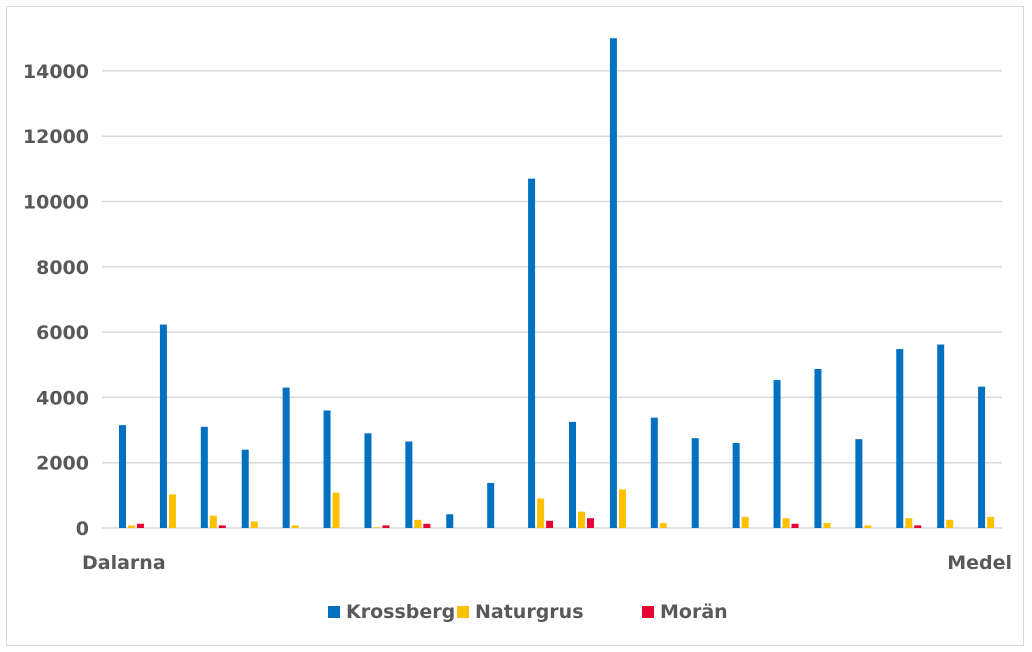 This screenshot has width=1032, height=652. I want to click on legend: Krossberg Naturgrus Morän, so click(528, 612).